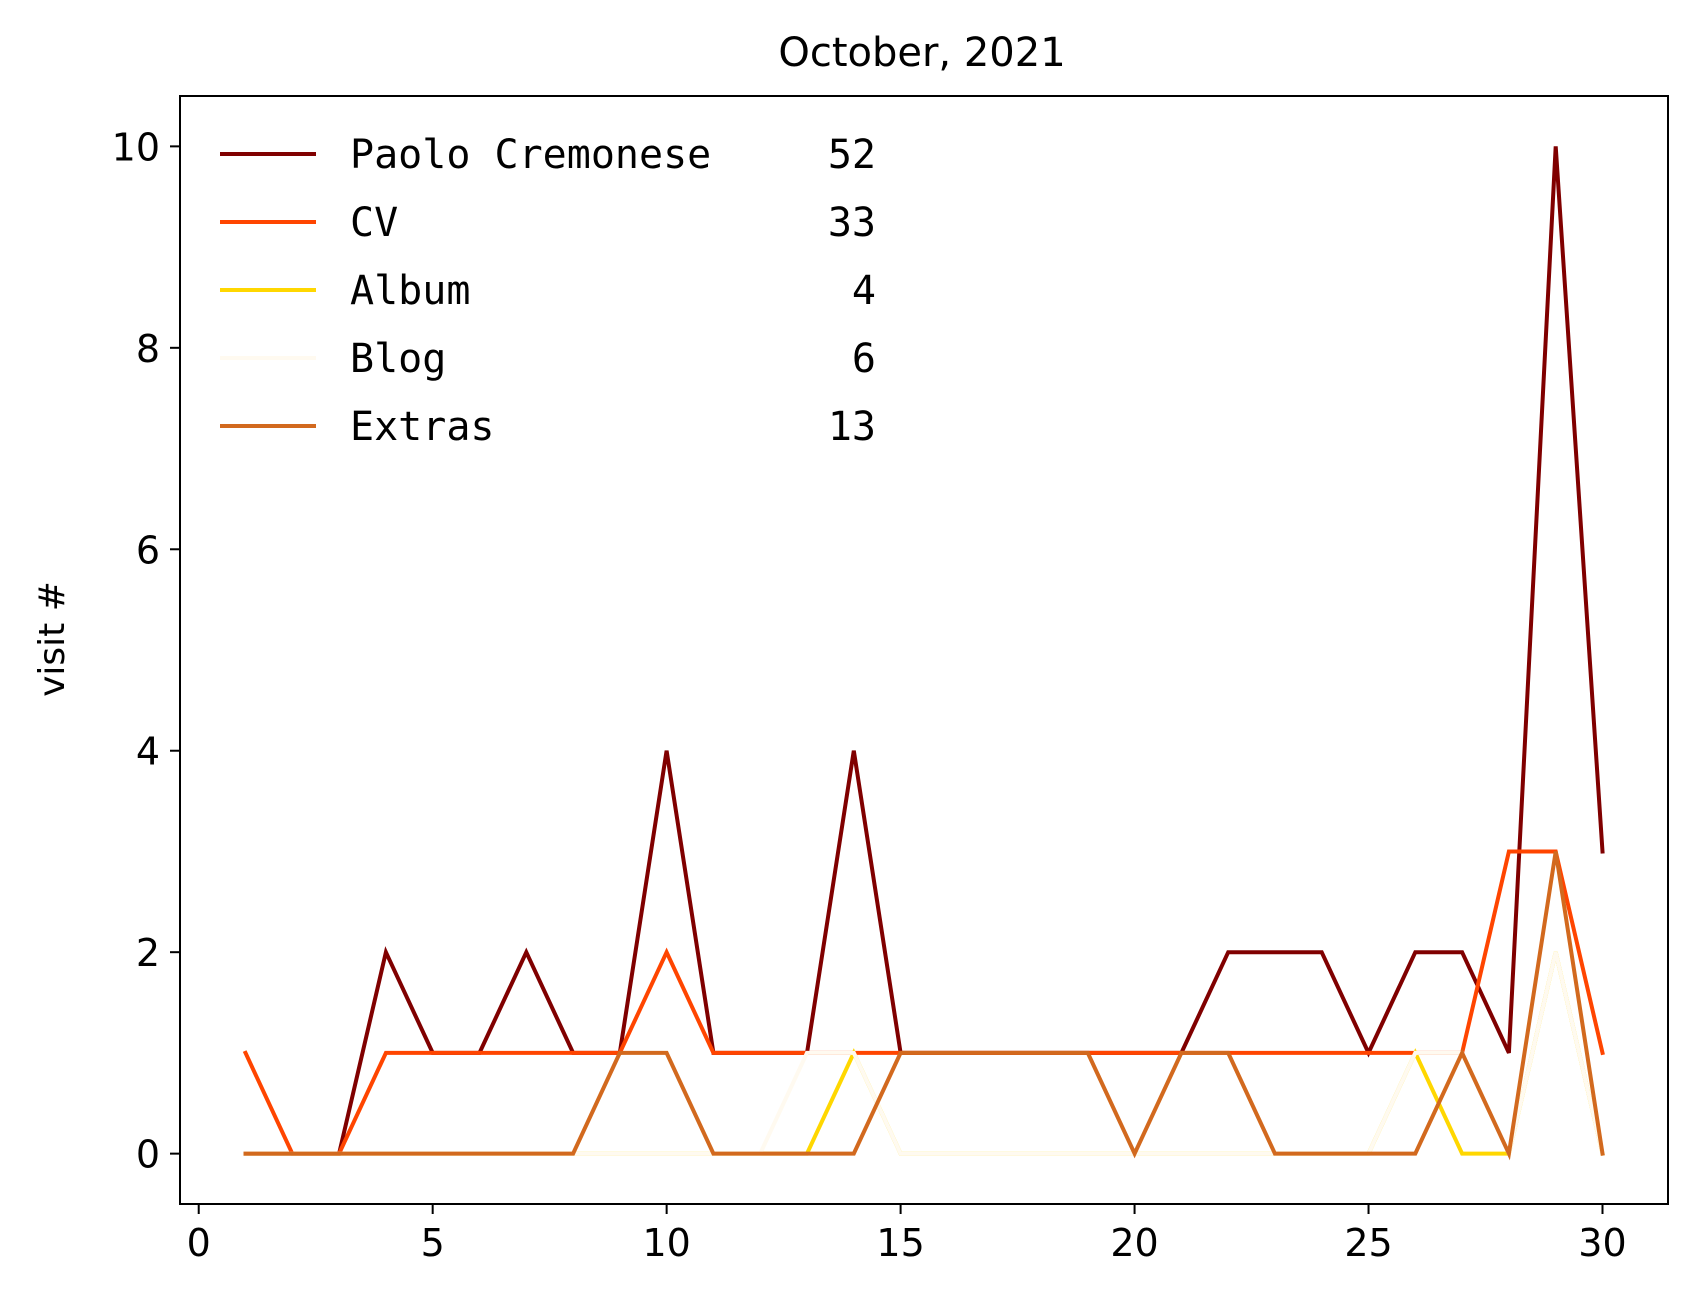  I want to click on y-tick-label: 2, so click(148, 953).